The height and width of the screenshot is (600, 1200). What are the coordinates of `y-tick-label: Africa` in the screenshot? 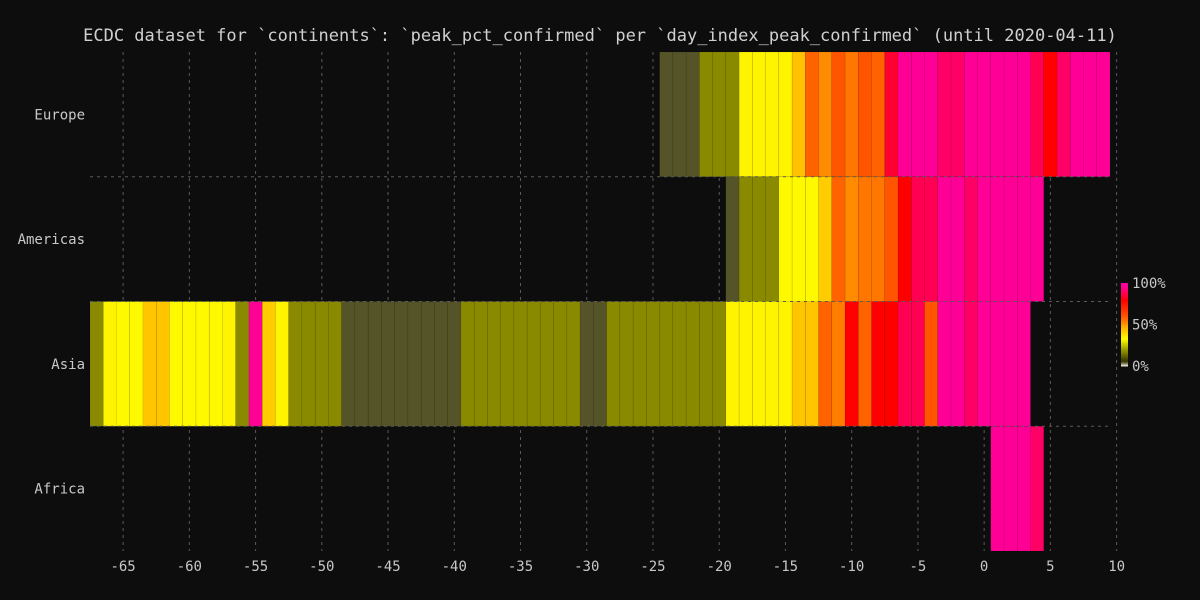 It's located at (59, 490).